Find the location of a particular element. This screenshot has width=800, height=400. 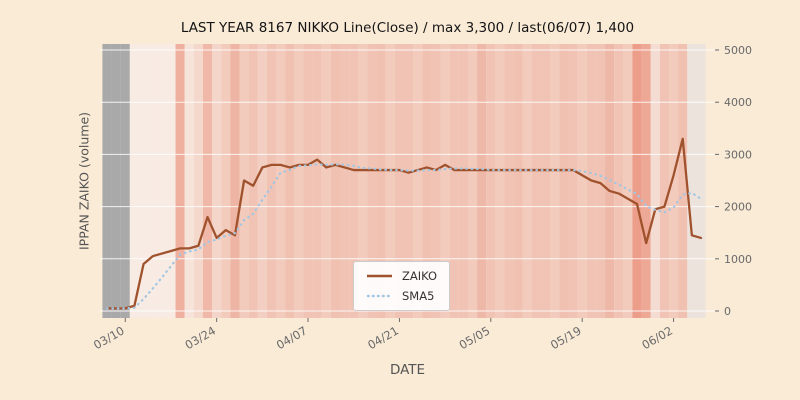

zaiko-line-swatch is located at coordinates (379, 276).